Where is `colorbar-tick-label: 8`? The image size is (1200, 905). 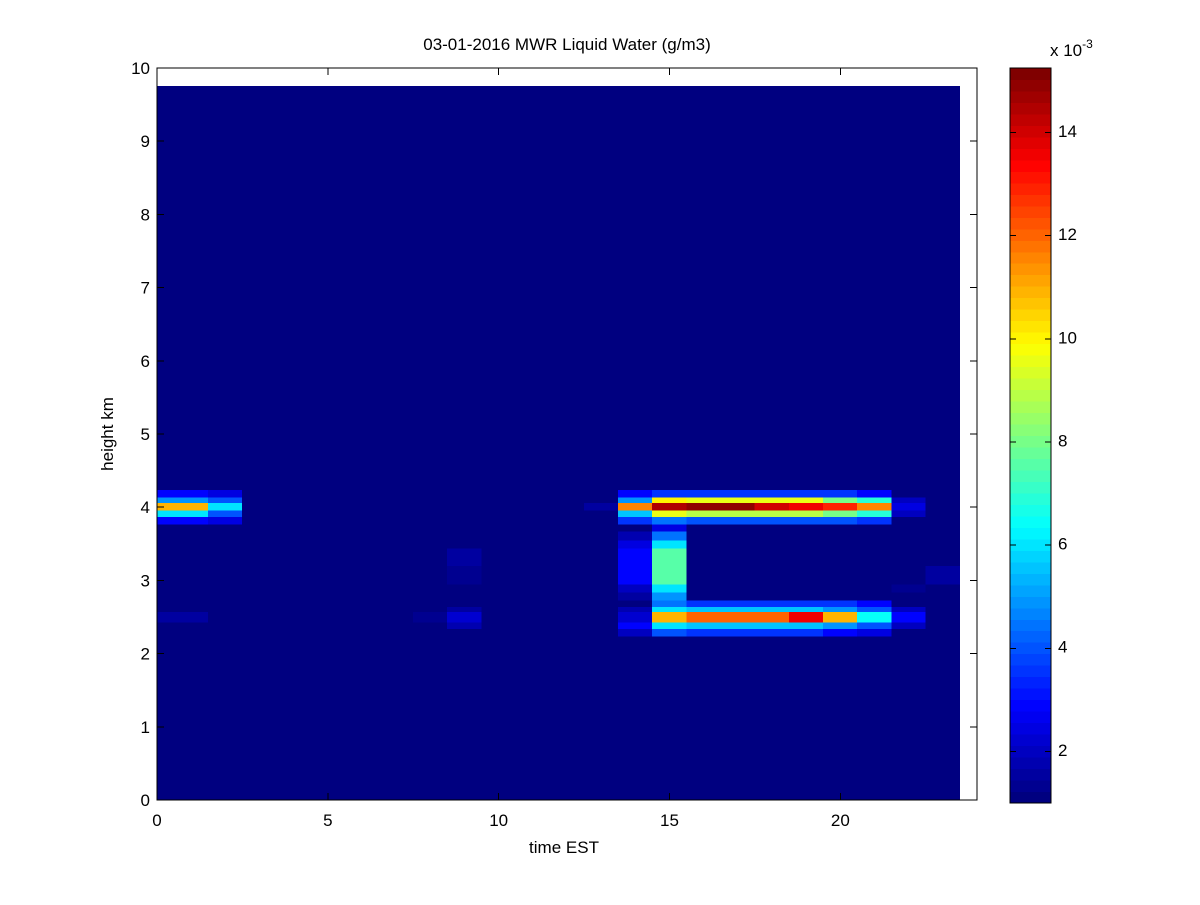
colorbar-tick-label: 8 is located at coordinates (1062, 440).